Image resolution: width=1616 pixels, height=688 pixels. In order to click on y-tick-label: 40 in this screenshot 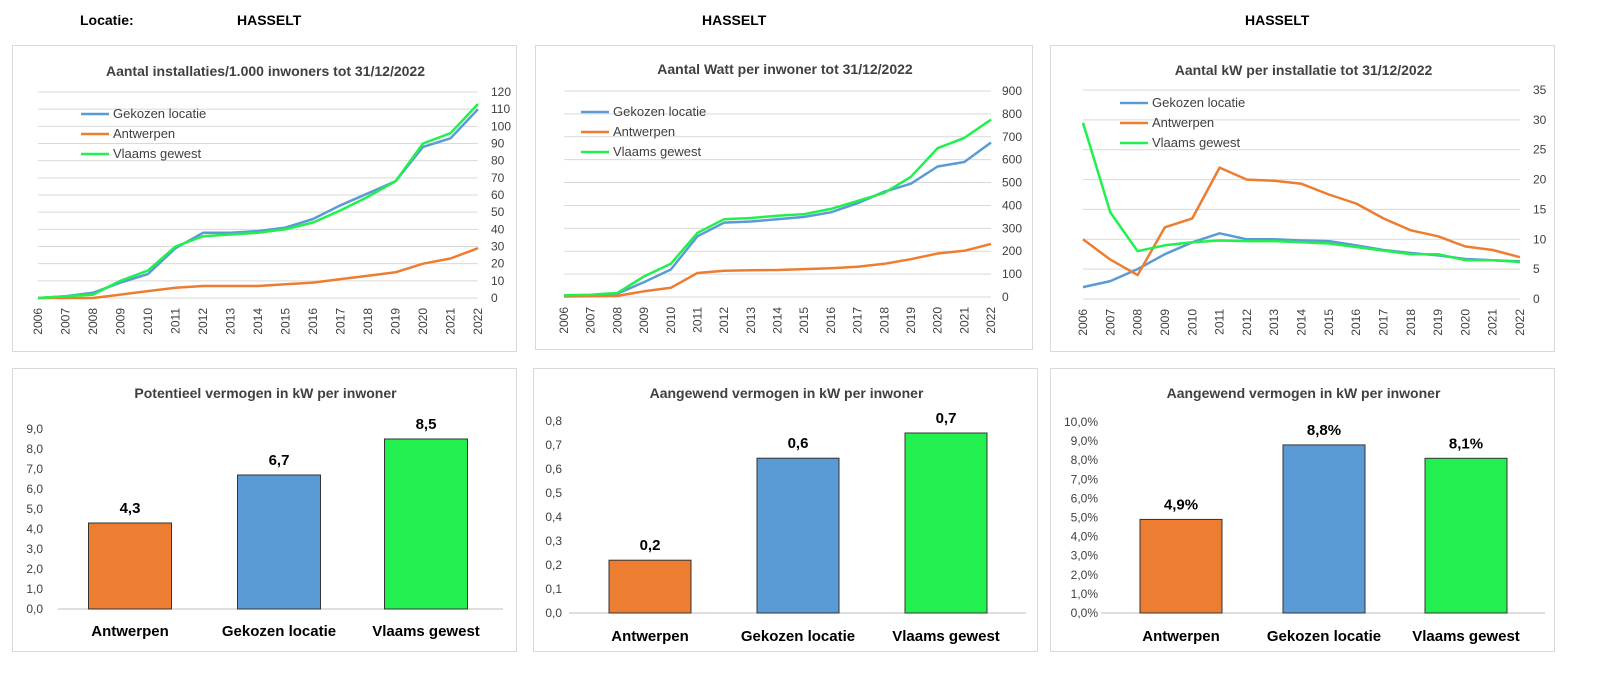, I will do `click(498, 229)`.